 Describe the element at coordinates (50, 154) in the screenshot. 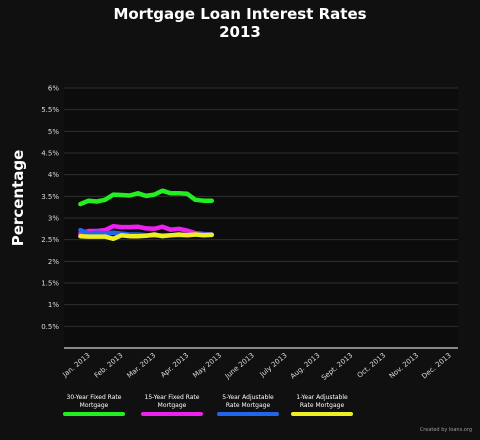

I see `y-tick-label: 4.5%` at that location.